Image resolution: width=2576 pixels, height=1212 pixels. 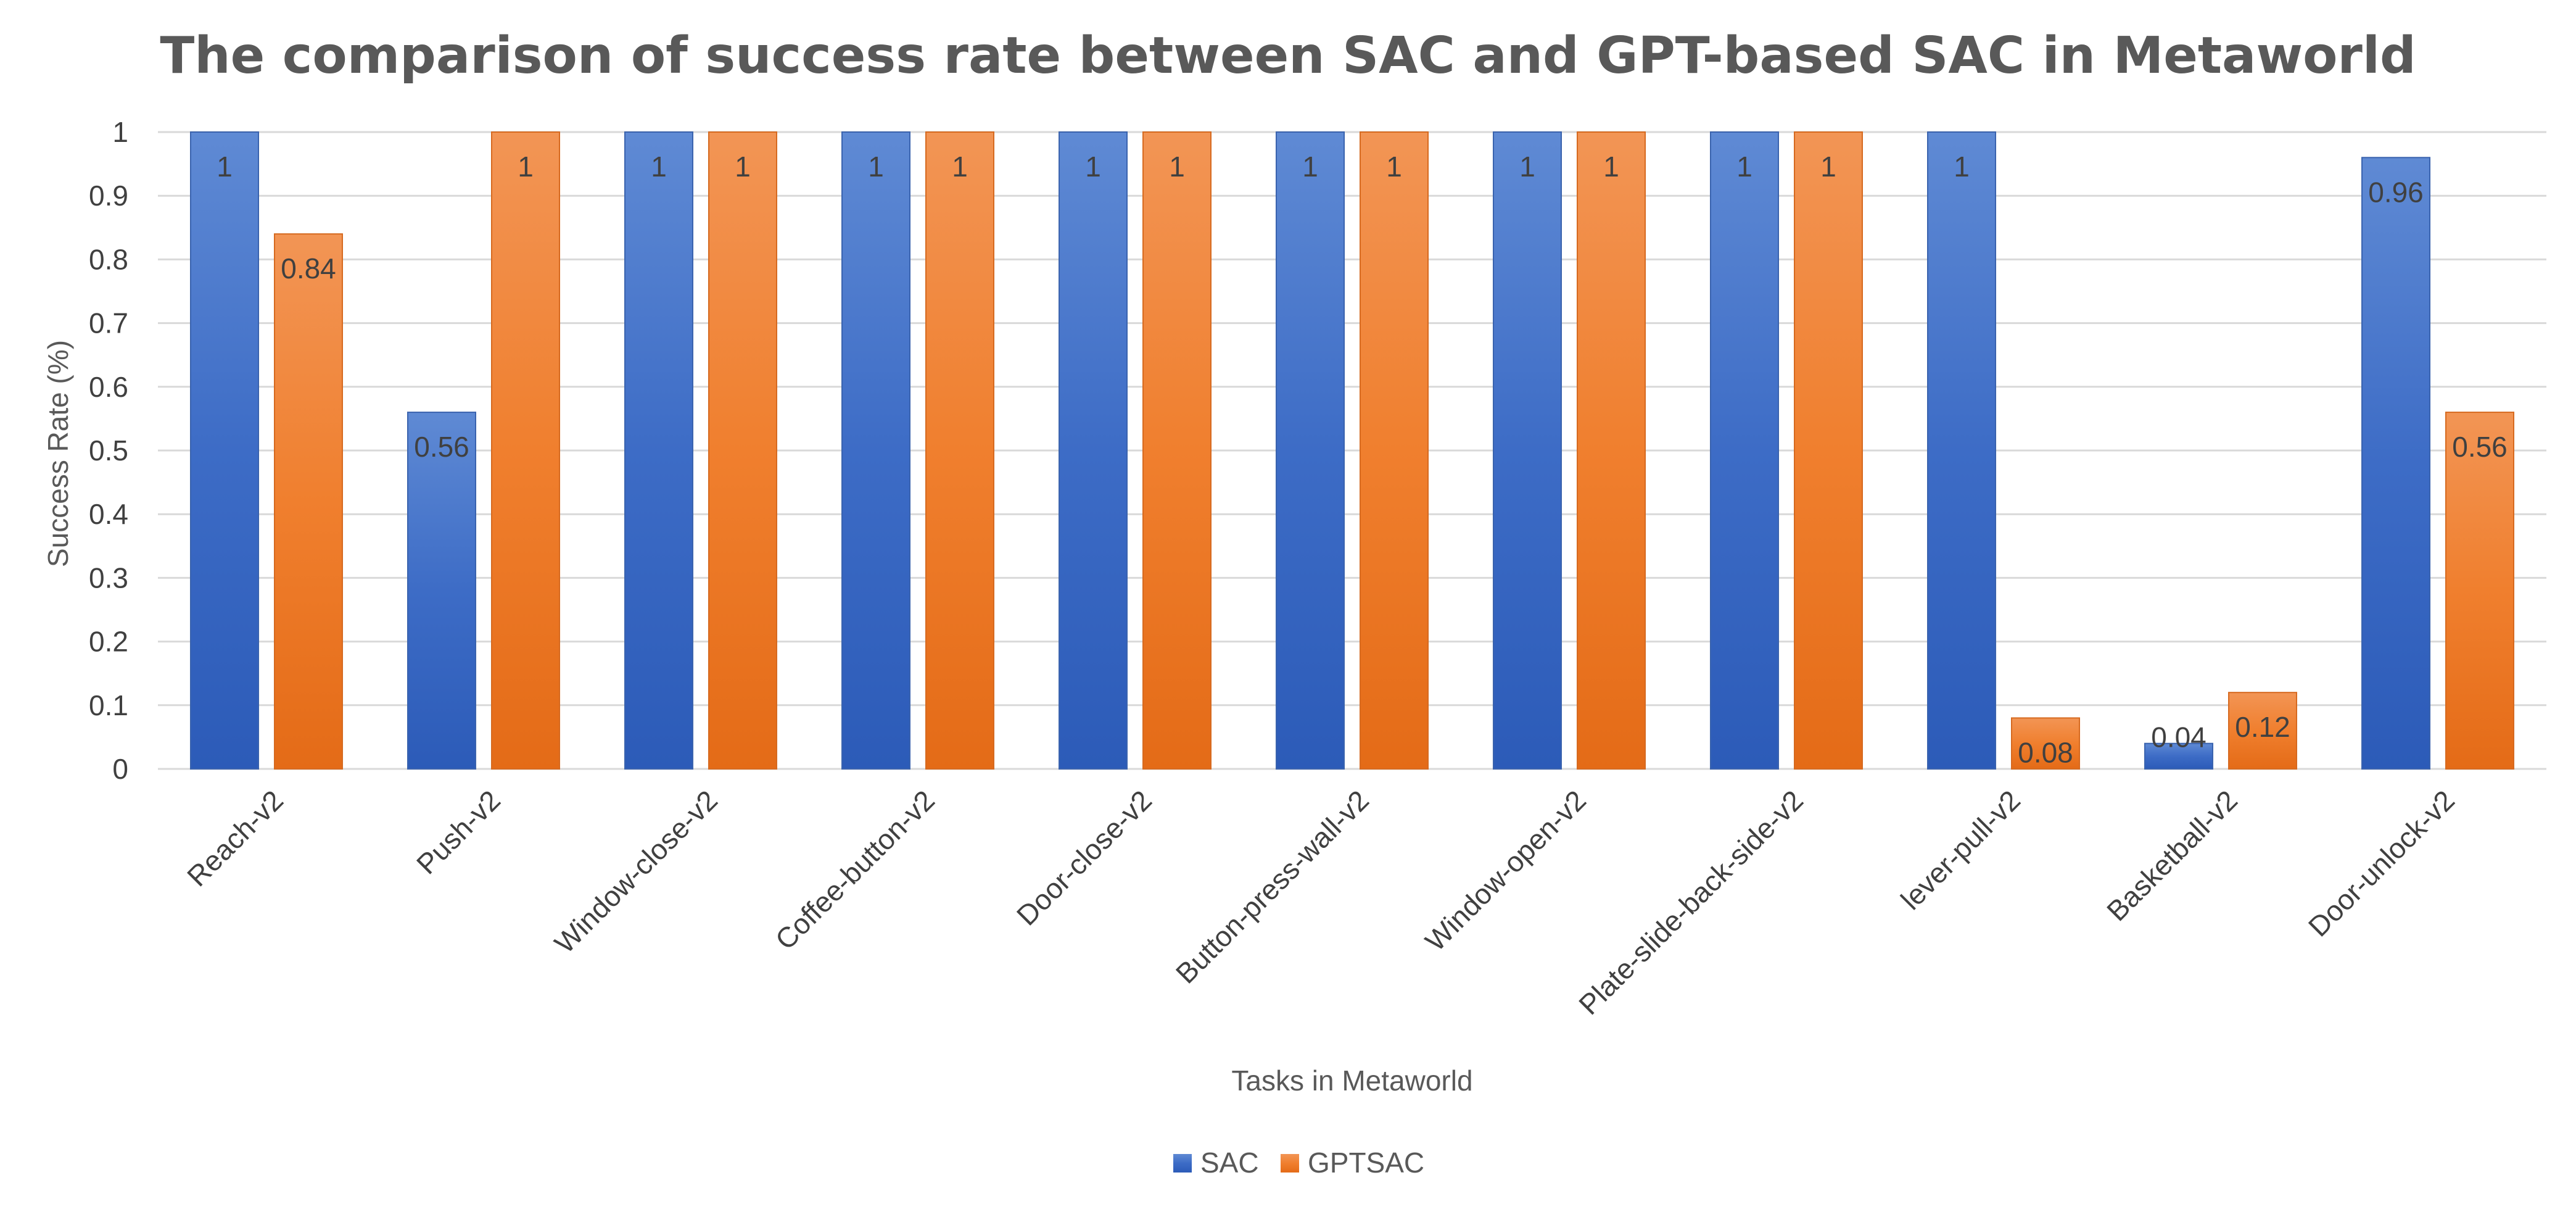 I want to click on y-tick-label: 1, so click(x=120, y=132).